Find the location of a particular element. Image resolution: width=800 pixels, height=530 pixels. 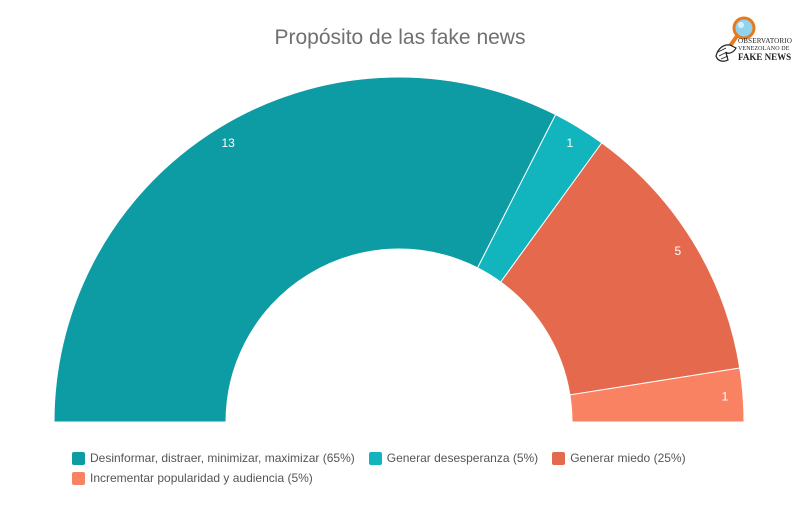

logo-line-2: VENEZOLANO DE is located at coordinates (764, 49).